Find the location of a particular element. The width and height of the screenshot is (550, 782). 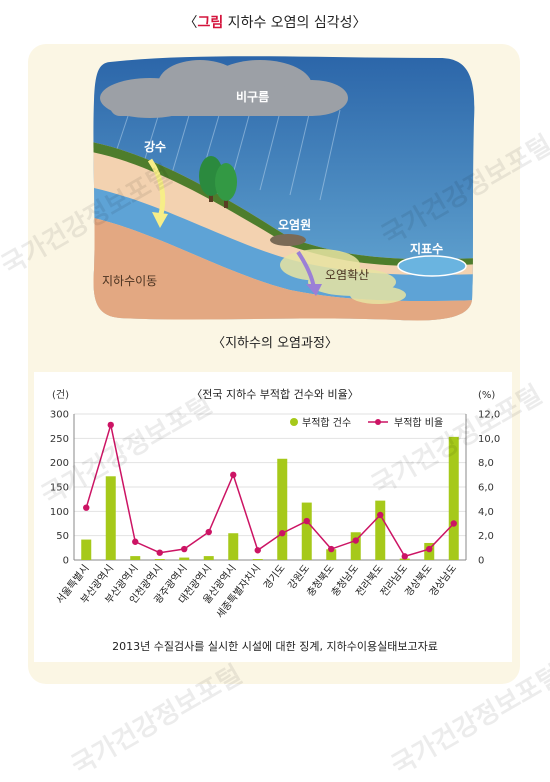

rain-arrow is located at coordinates (156, 188).